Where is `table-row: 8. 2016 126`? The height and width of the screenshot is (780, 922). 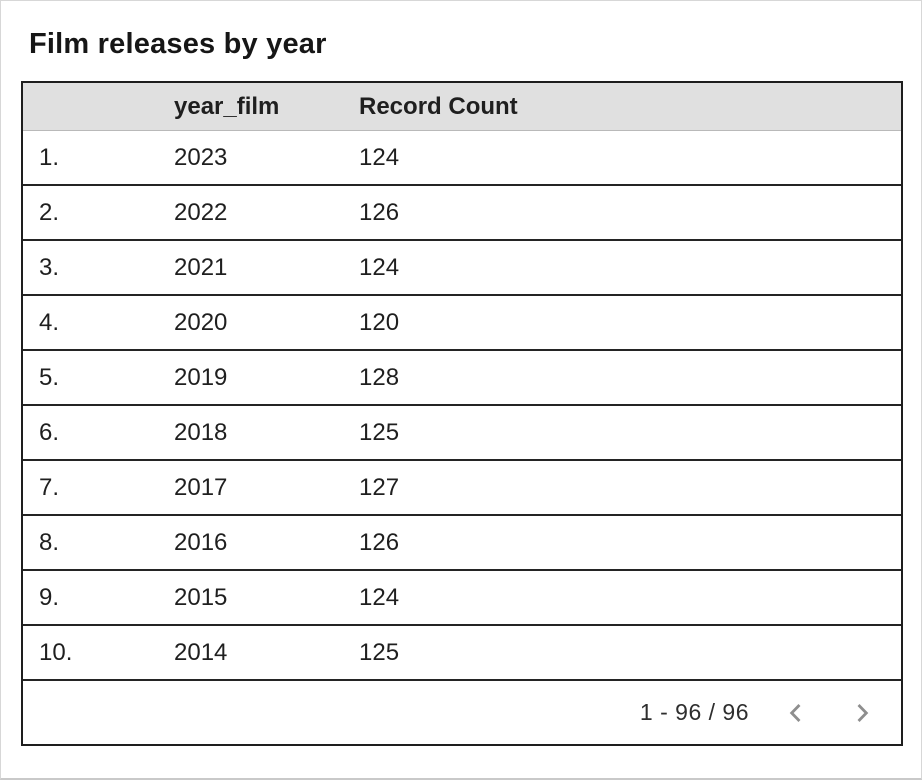 table-row: 8. 2016 126 is located at coordinates (462, 543).